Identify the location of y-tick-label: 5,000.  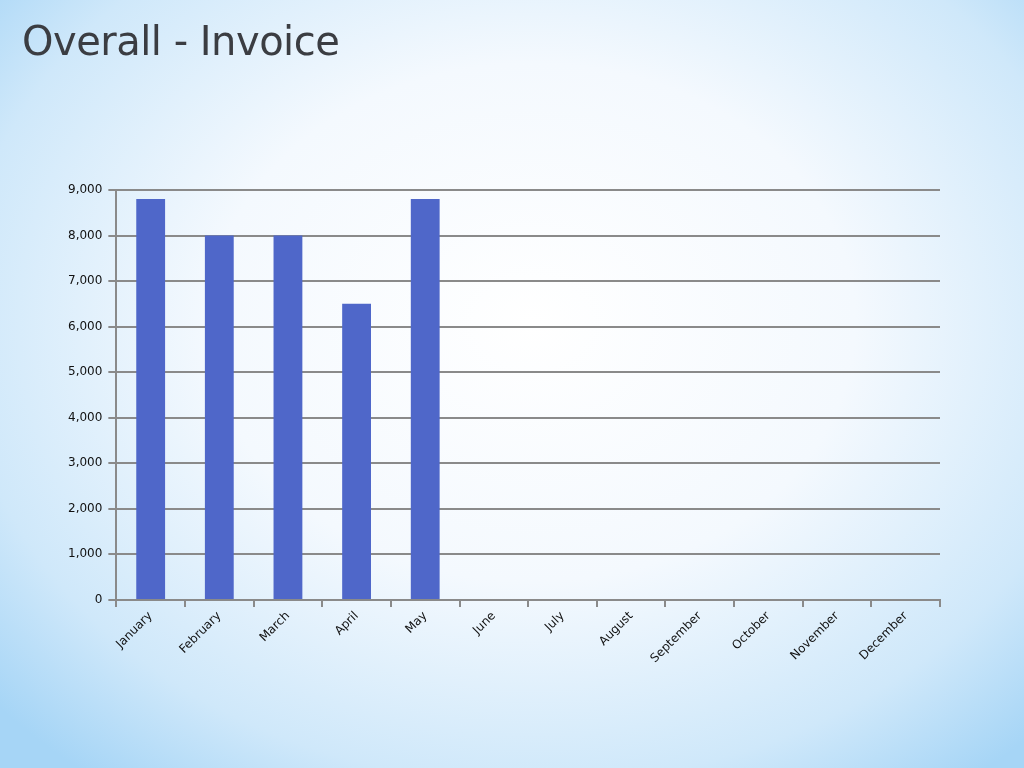
(85, 371).